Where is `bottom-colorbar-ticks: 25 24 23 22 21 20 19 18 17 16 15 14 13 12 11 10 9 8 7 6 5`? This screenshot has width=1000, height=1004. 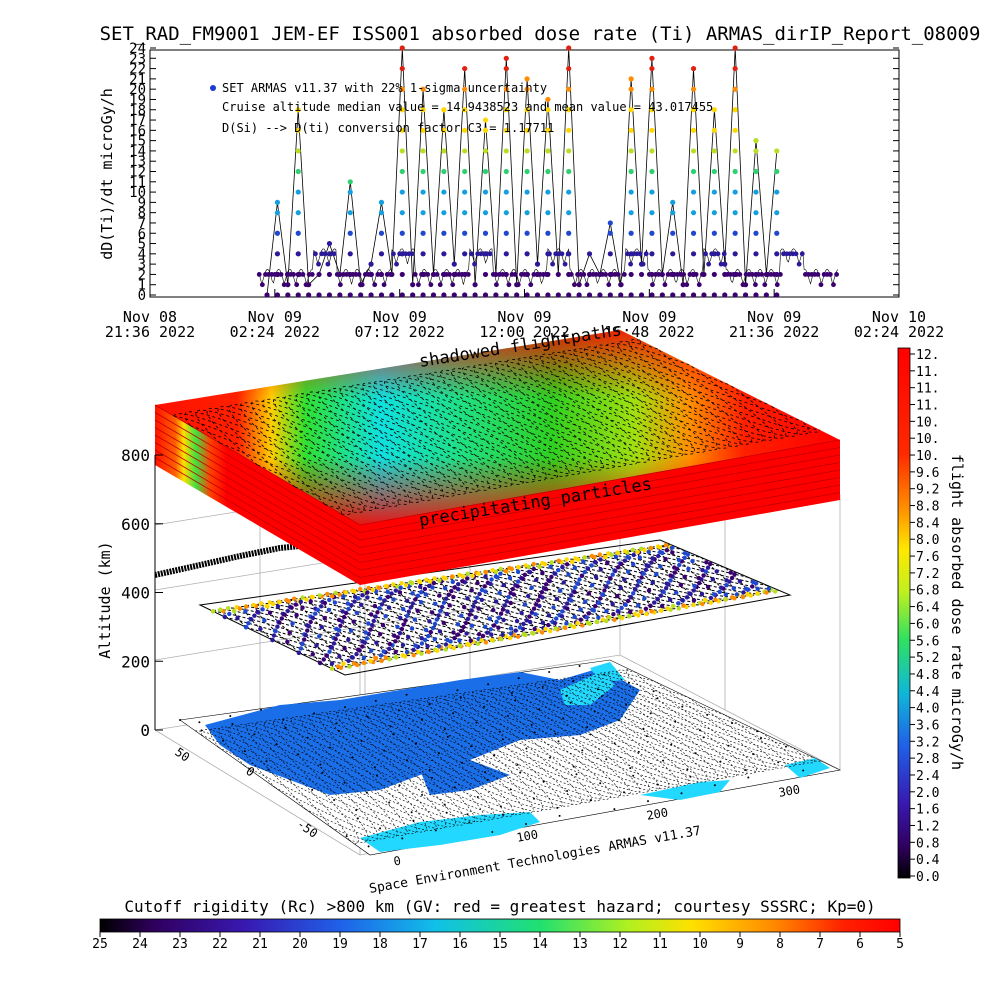 bottom-colorbar-ticks: 25 24 23 22 21 20 19 18 17 16 15 14 13 12 11 10 9 8 7 6 5 is located at coordinates (498, 942).